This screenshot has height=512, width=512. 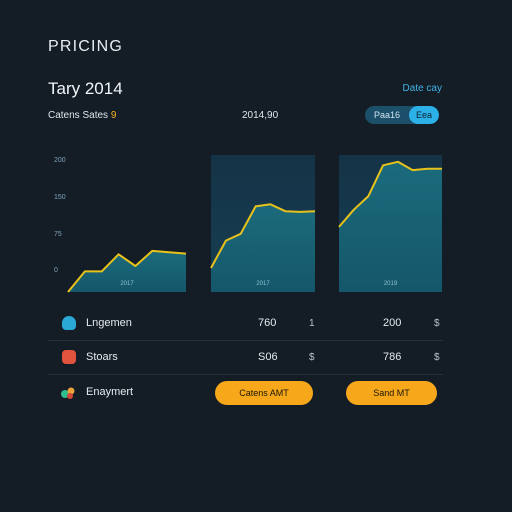 I want to click on period-toggle: Paa16 Eea, so click(x=402, y=115).